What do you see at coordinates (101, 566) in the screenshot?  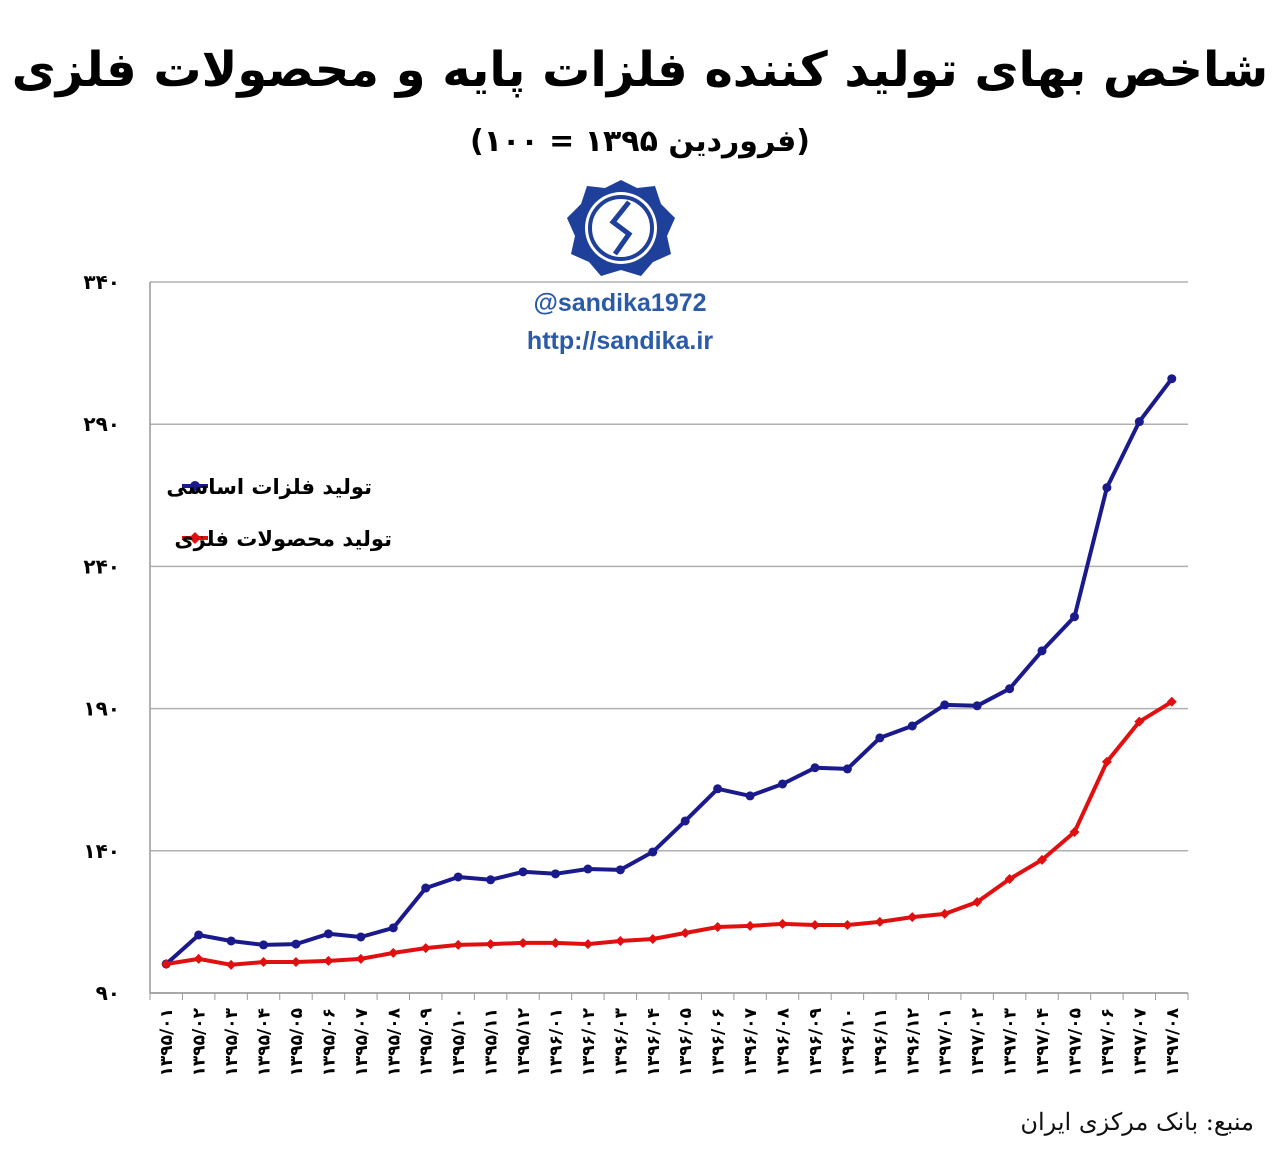 I see `y-tick-label: ۲۴۰` at bounding box center [101, 566].